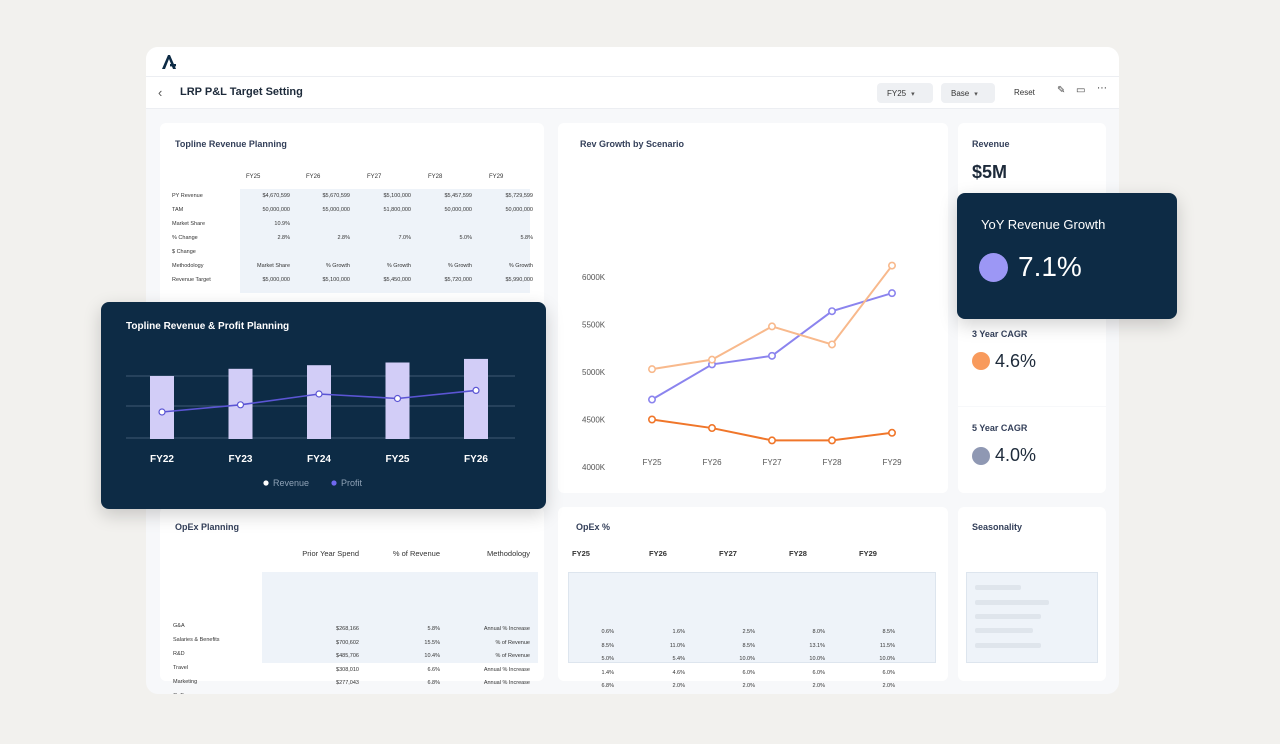 This screenshot has height=744, width=1280. What do you see at coordinates (185, 238) in the screenshot?
I see `topline-row-label: % Change` at bounding box center [185, 238].